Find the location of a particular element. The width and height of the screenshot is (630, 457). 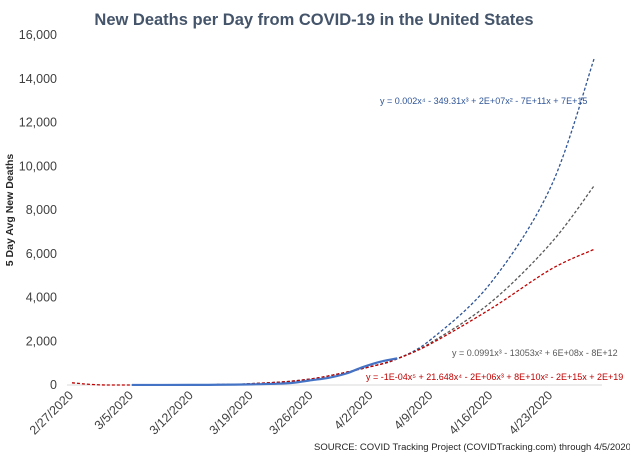

y-axis-label: 5 Day Avg New Deaths is located at coordinates (10, 210).